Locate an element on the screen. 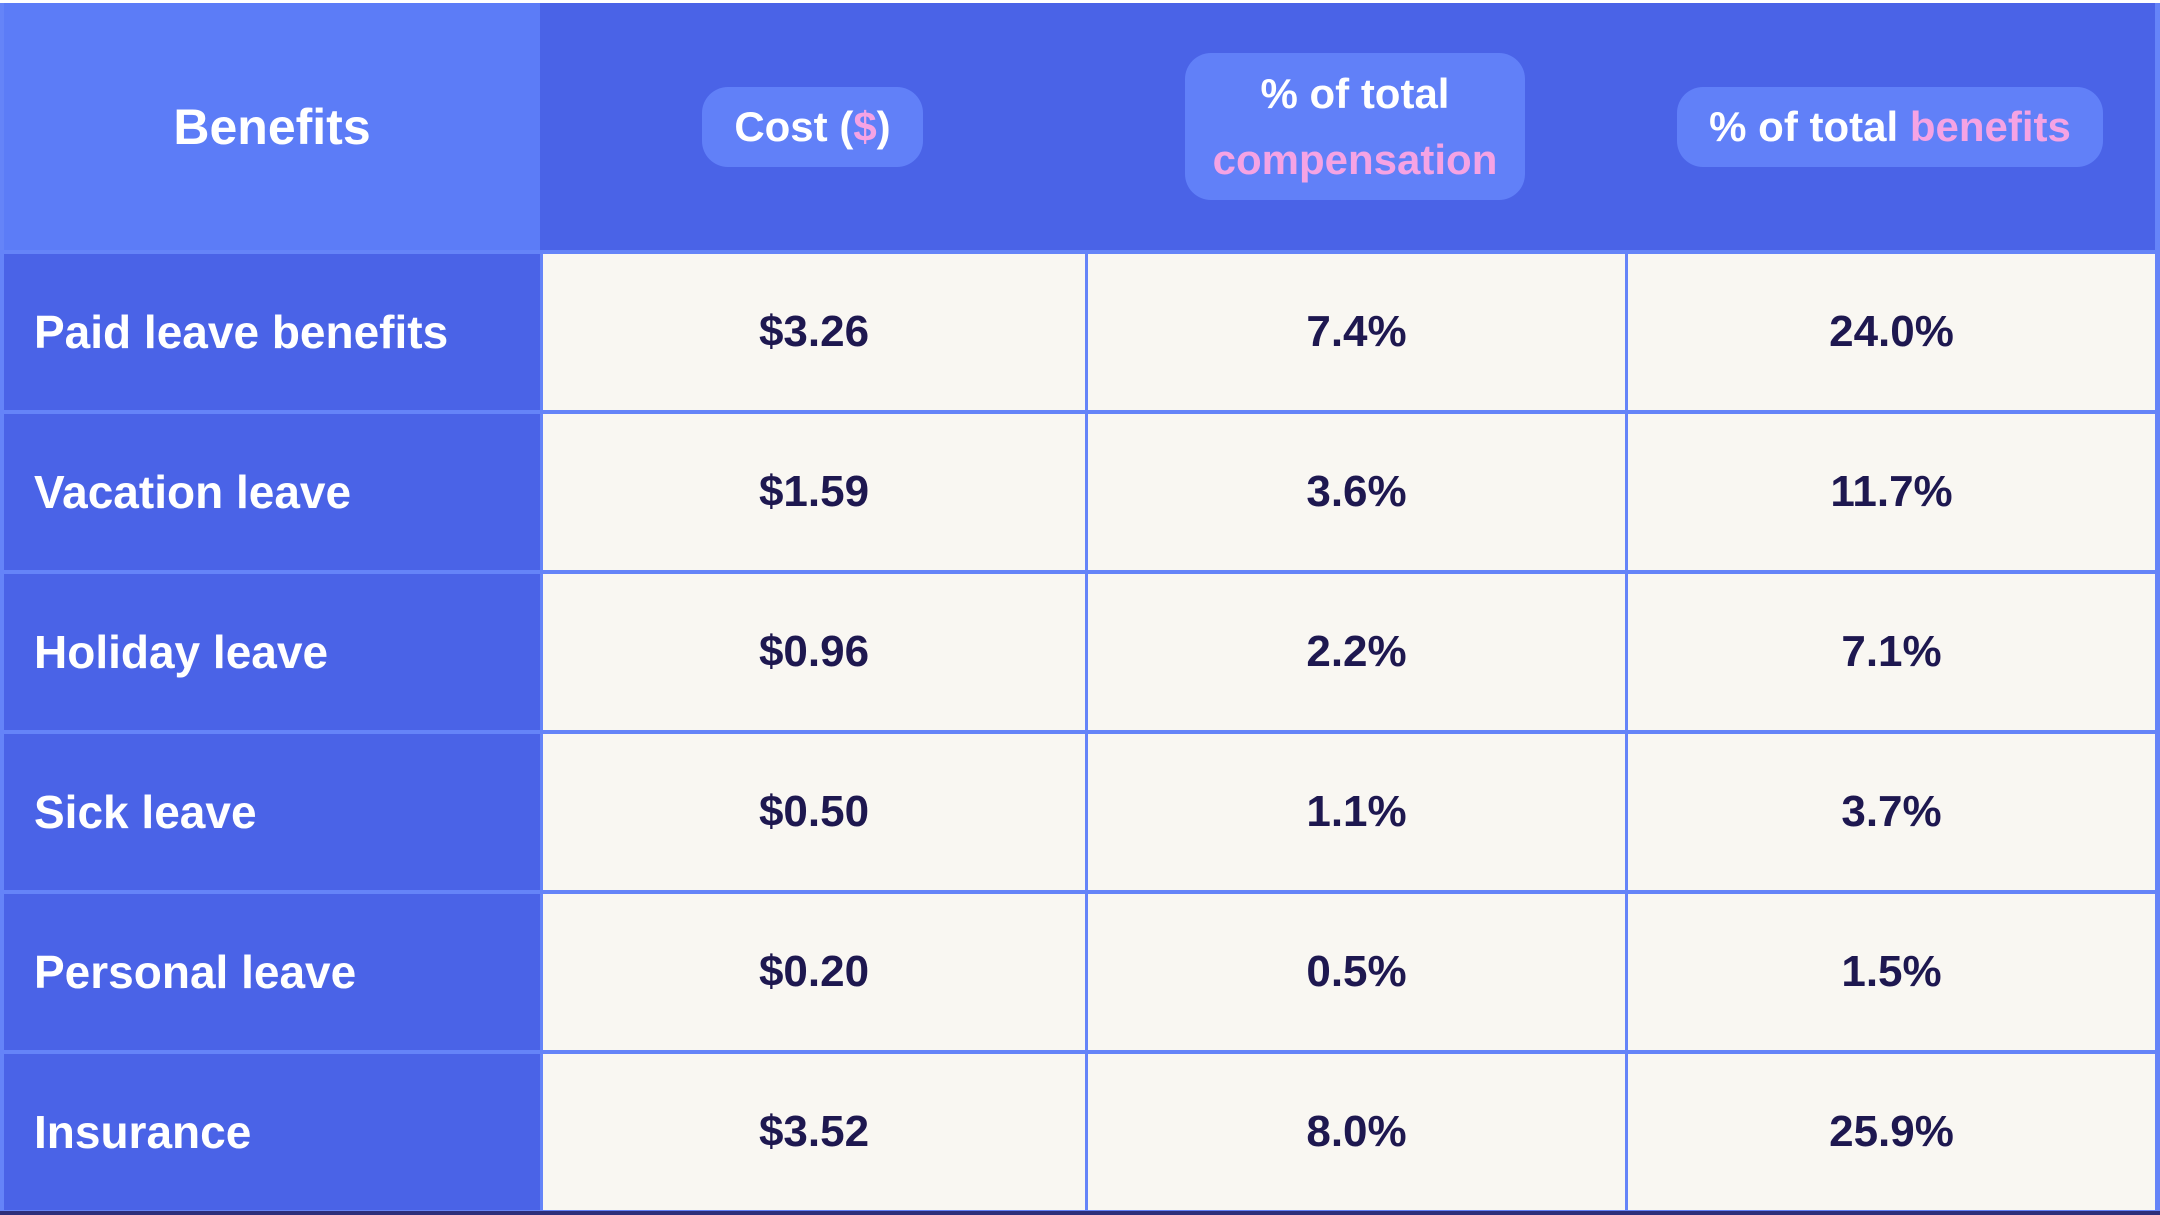 The height and width of the screenshot is (1215, 2160). cell-value: 24.0% is located at coordinates (1891, 331).